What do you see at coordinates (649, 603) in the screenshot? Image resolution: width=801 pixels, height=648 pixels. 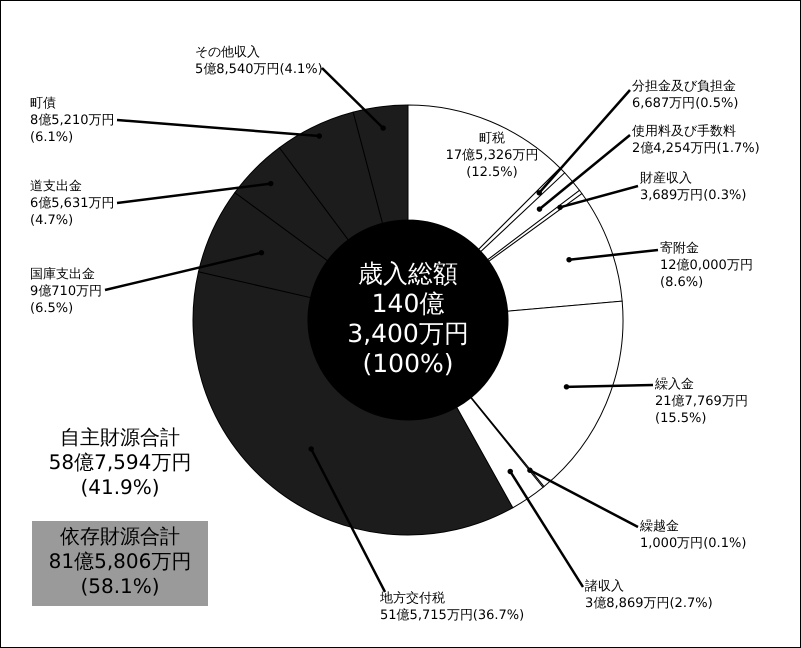 I see `data-label: 3億8,869万円(2.7%)` at bounding box center [649, 603].